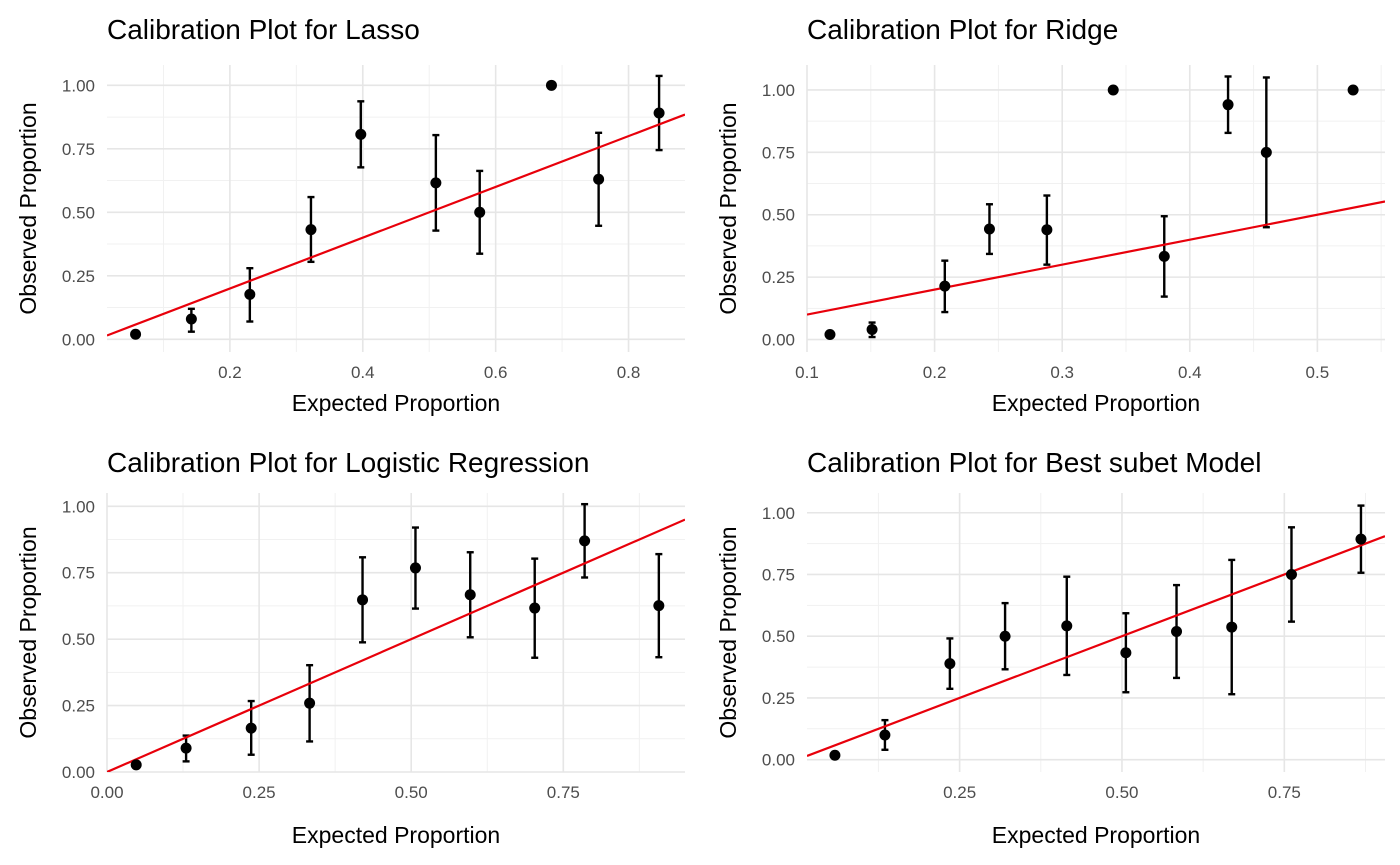  What do you see at coordinates (348, 462) in the screenshot?
I see `chart-title: Calibration Plot for Logistic Regression` at bounding box center [348, 462].